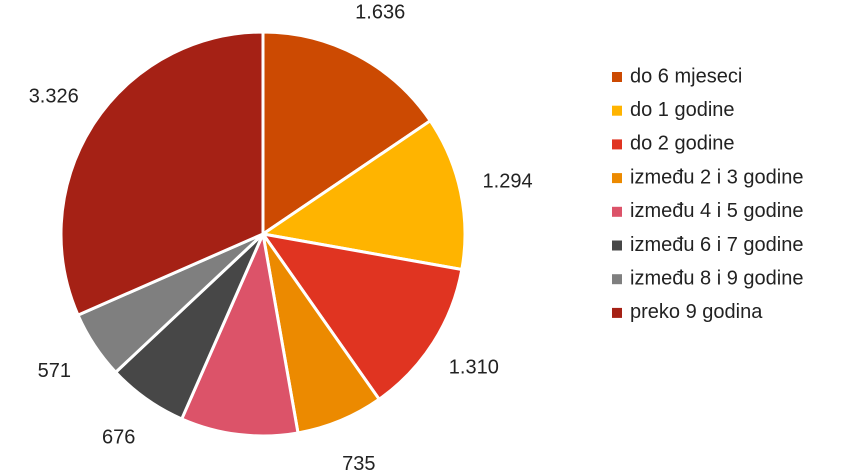 The image size is (864, 472). I want to click on legend-label: do 2 godine, so click(682, 144).